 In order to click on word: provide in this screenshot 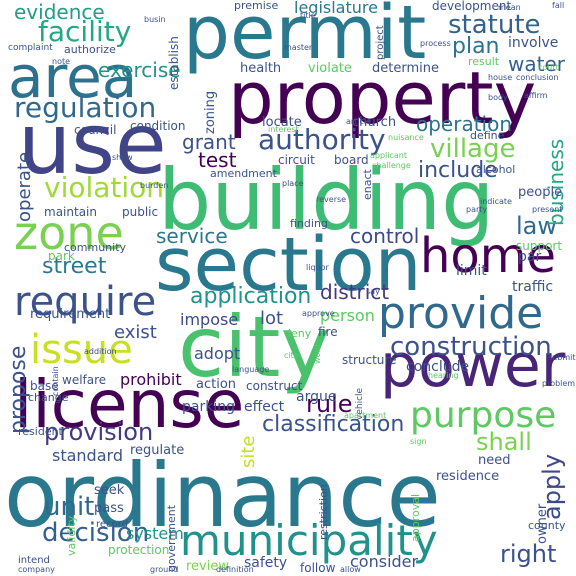, I will do `click(461, 313)`.